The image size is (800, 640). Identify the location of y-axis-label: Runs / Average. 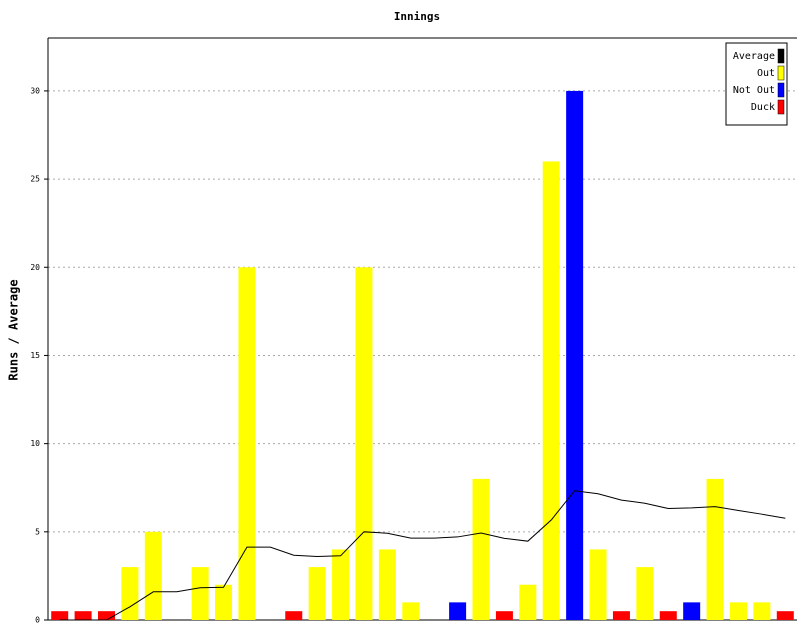
(14, 329).